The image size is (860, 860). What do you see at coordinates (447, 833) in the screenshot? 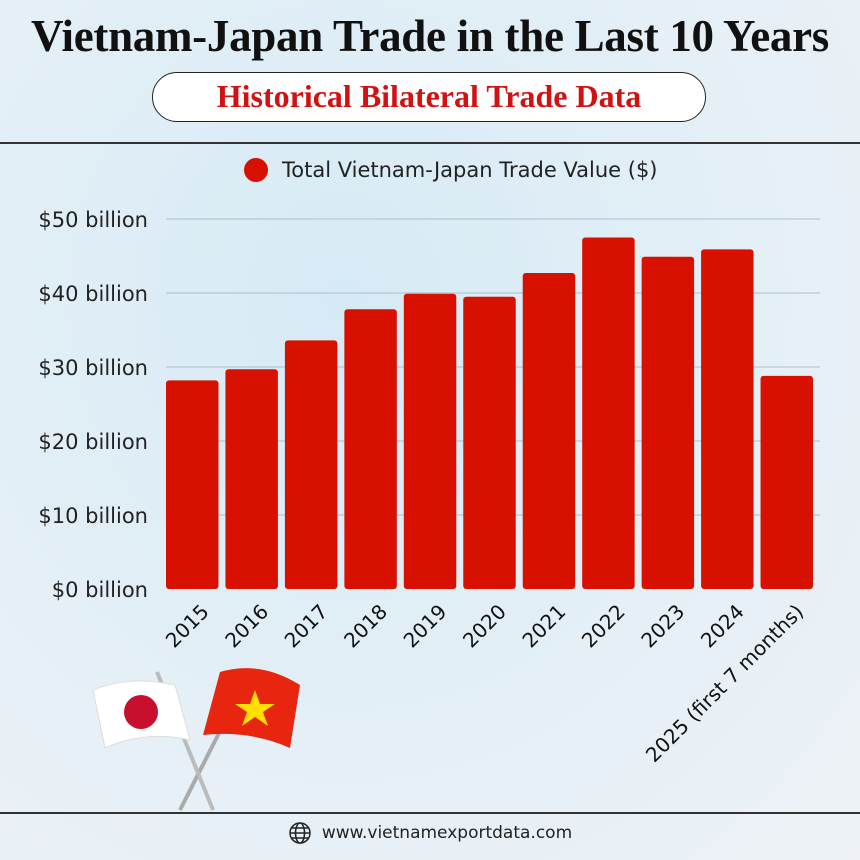
I see `website-link: www.vietnamexportdata.com` at bounding box center [447, 833].